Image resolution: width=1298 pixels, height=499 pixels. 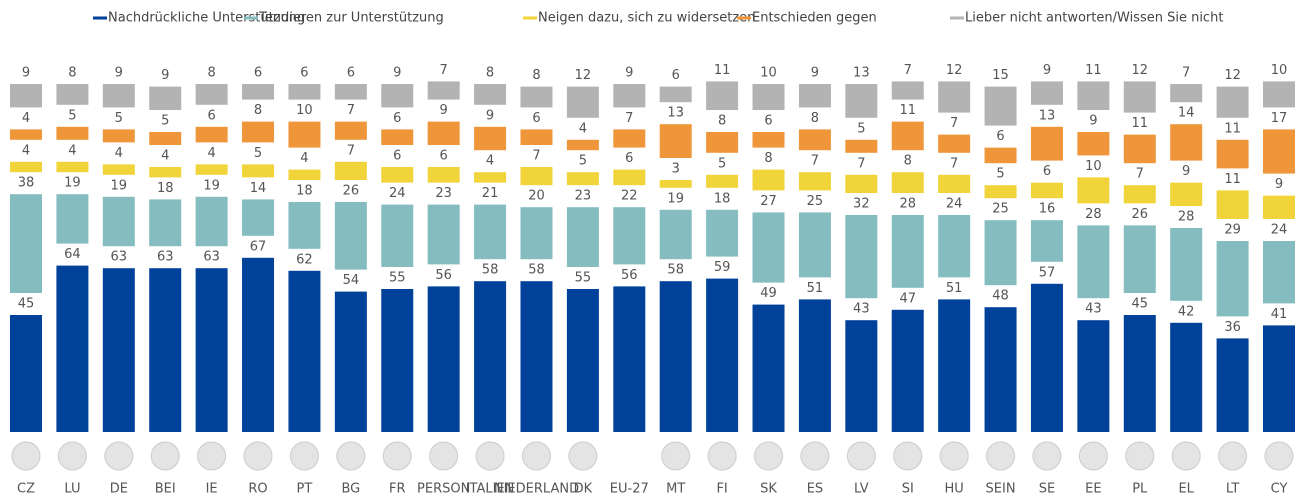 What do you see at coordinates (490, 489) in the screenshot?
I see `x-tick-label: ITALIEN` at bounding box center [490, 489].